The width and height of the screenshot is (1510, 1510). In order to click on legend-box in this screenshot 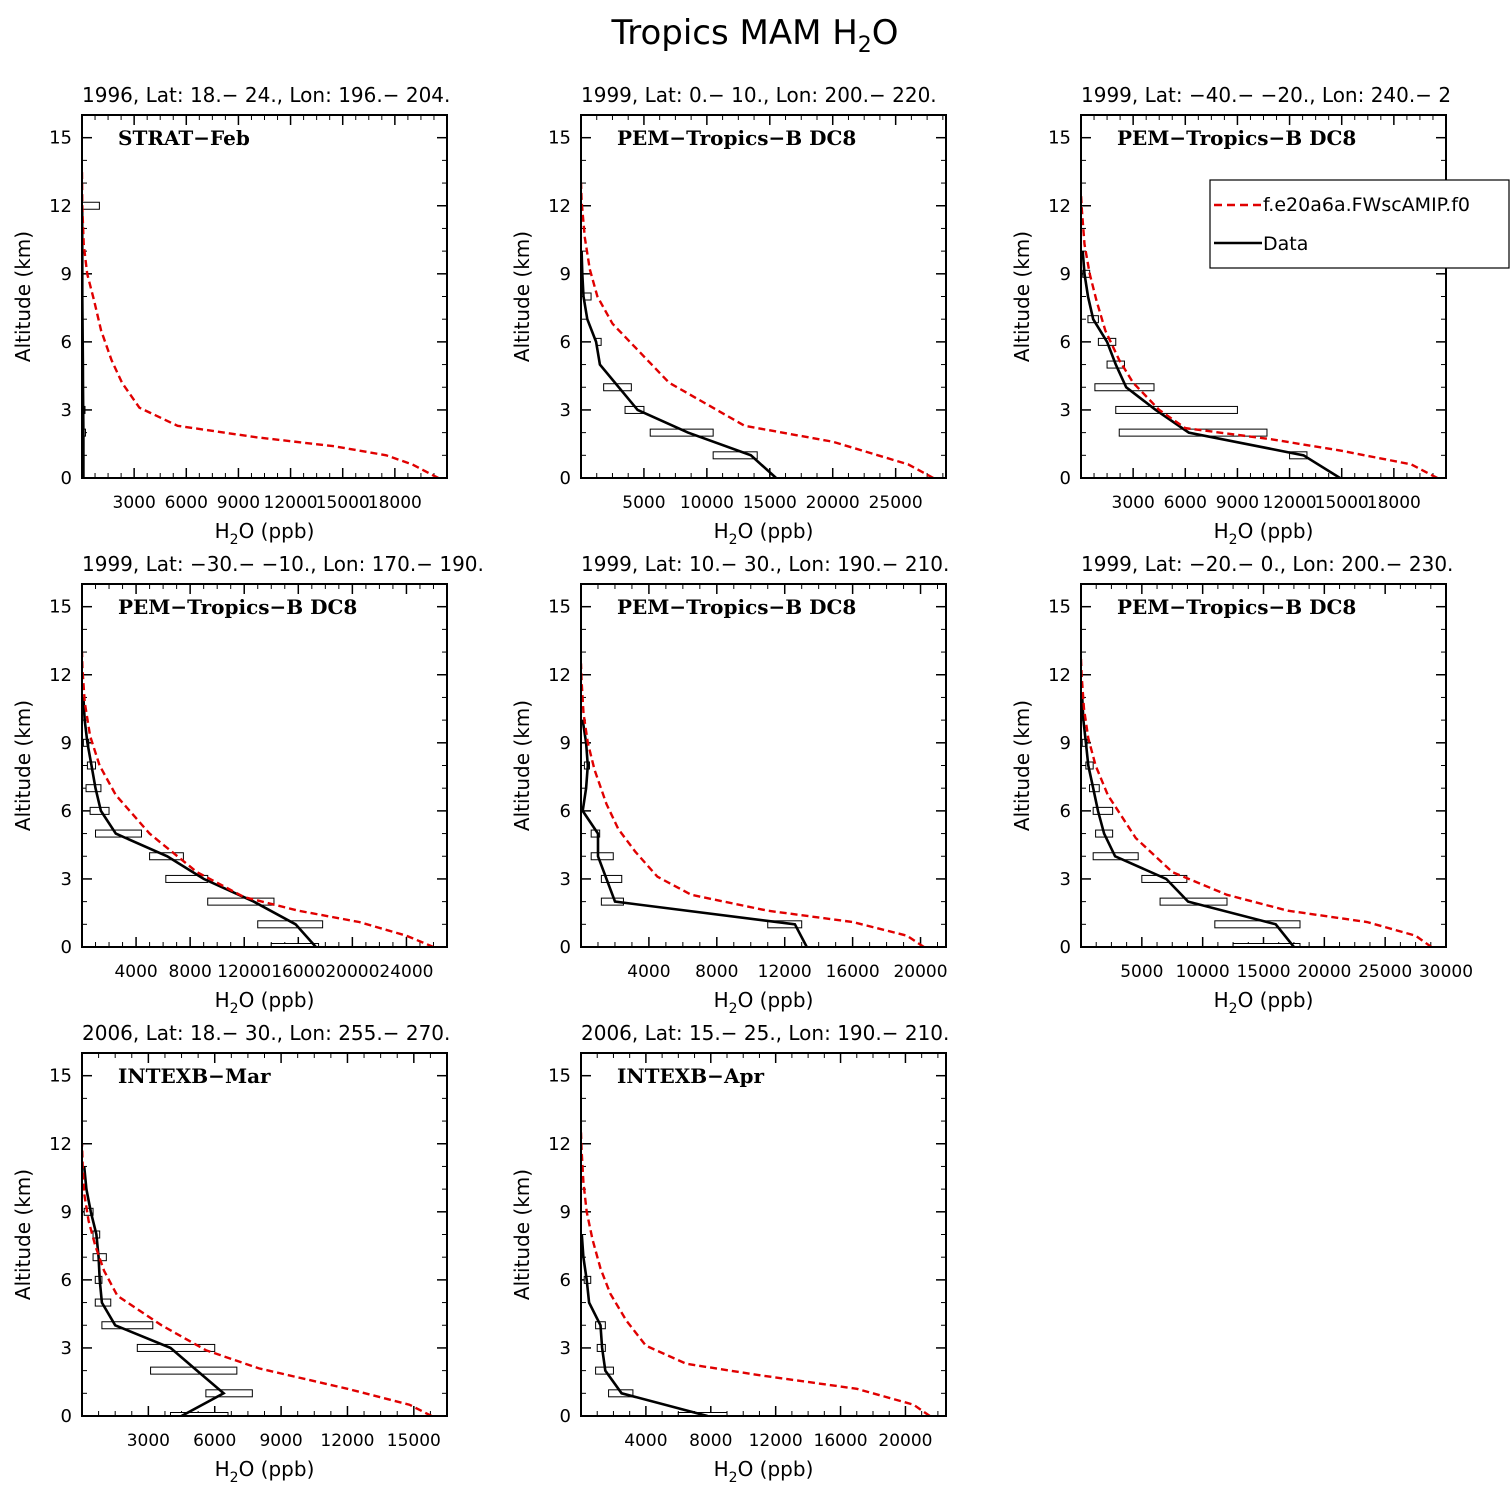, I will do `click(1359, 224)`.